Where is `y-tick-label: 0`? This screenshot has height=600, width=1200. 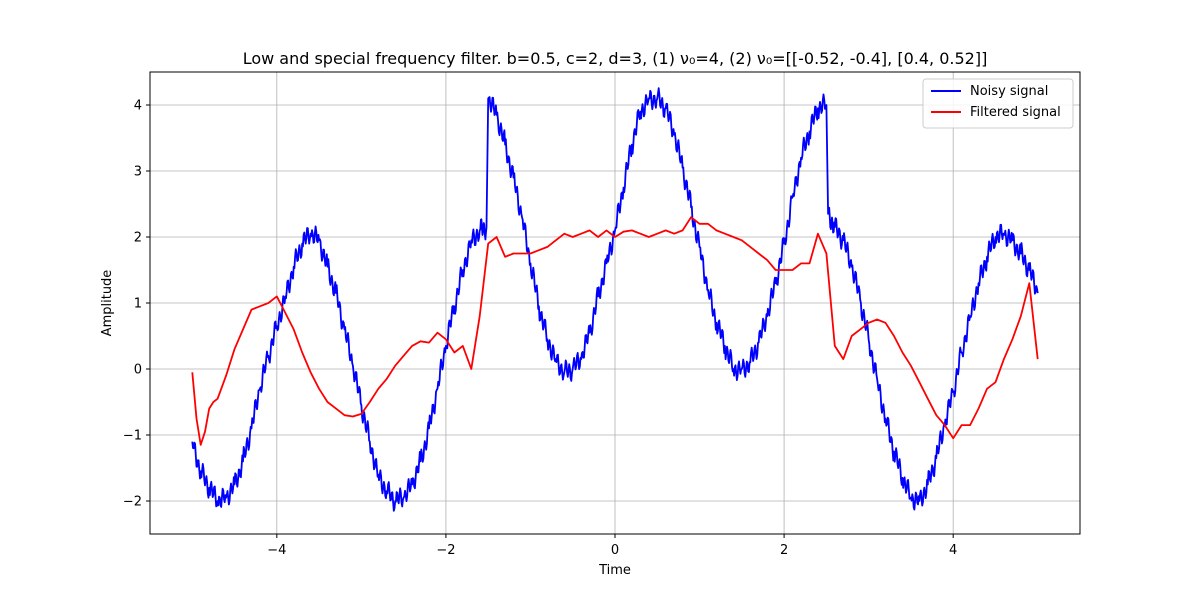
y-tick-label: 0 is located at coordinates (138, 370).